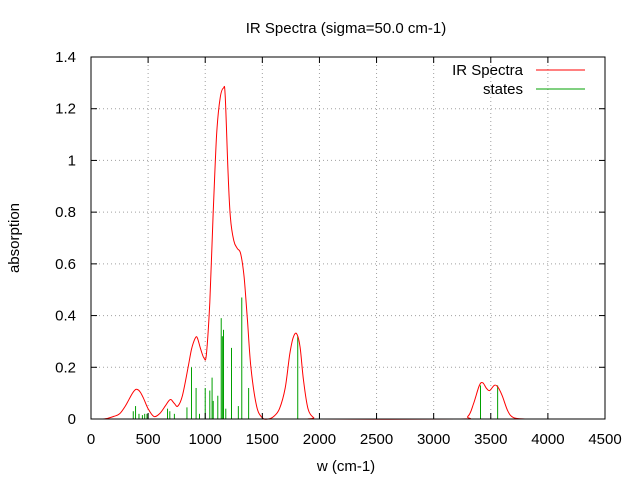 The height and width of the screenshot is (480, 640). What do you see at coordinates (205, 439) in the screenshot?
I see `x-tick-label: 1000` at bounding box center [205, 439].